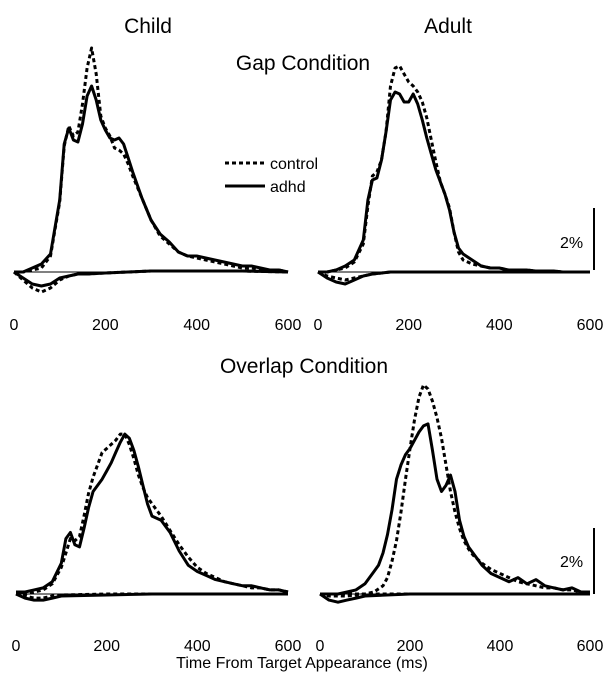  I want to click on row-title-gap: Gap Condition, so click(303, 63).